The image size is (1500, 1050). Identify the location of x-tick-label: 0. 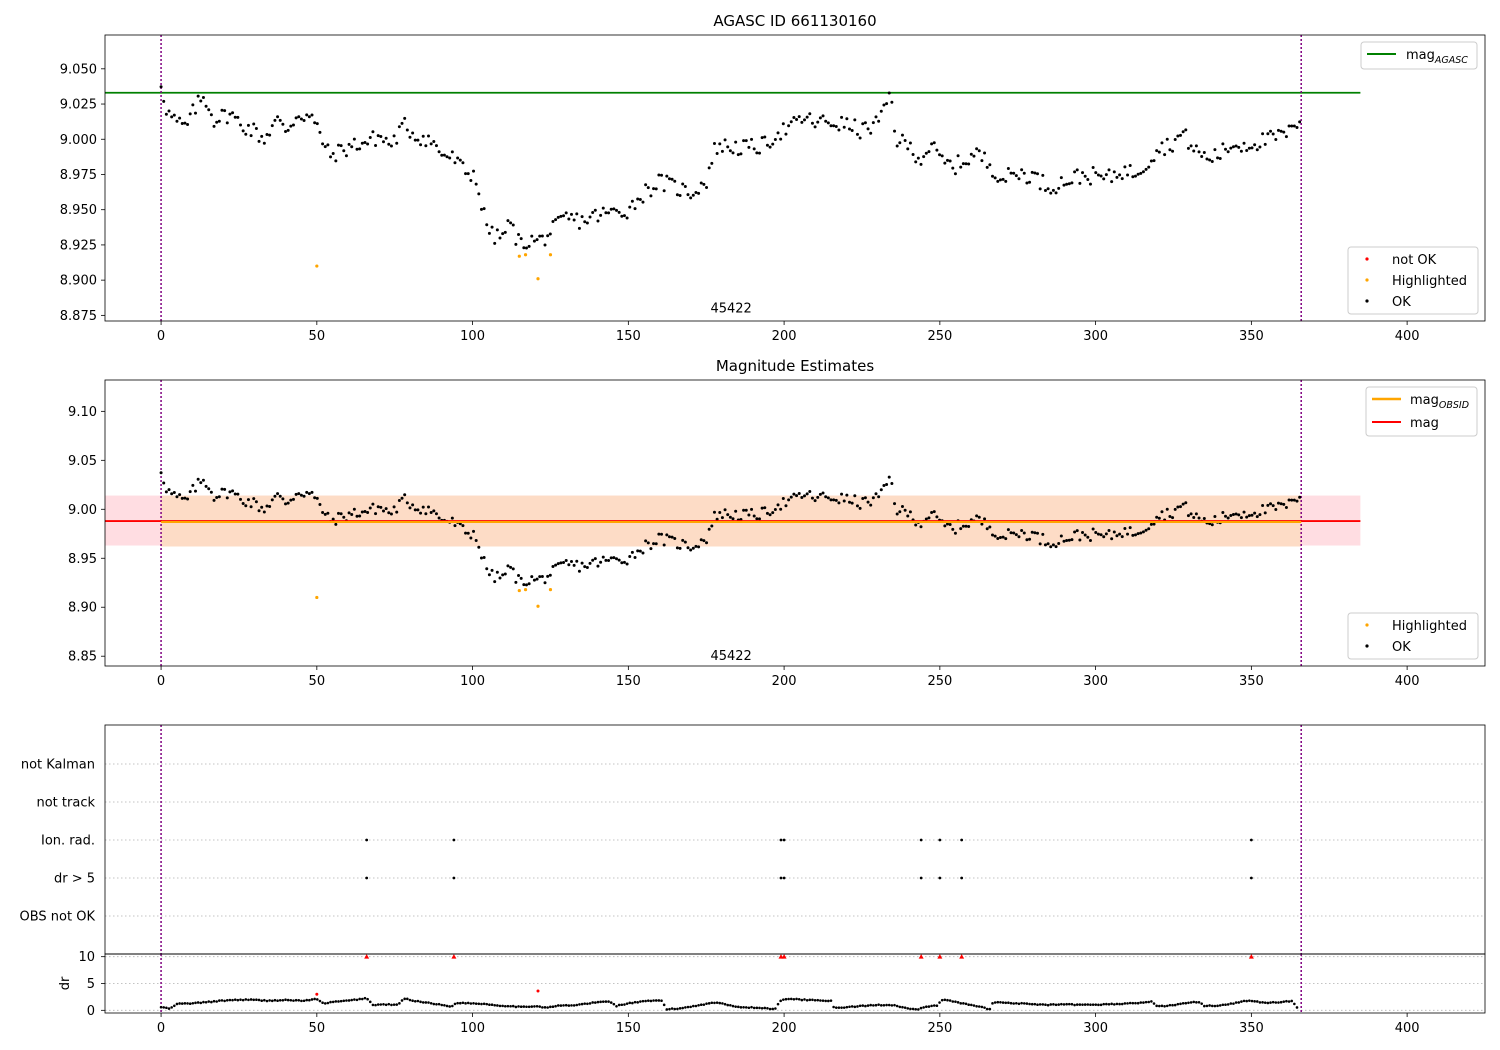
(161, 336).